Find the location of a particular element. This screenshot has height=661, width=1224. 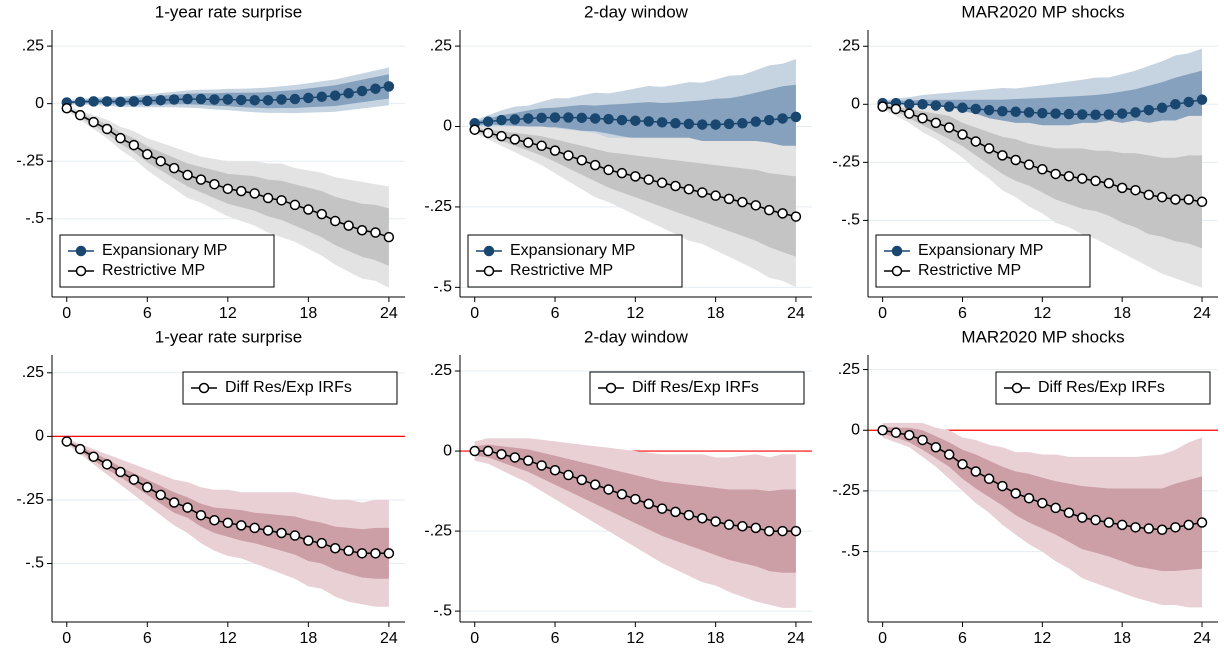

y-tick-label: 0 is located at coordinates (39, 103).